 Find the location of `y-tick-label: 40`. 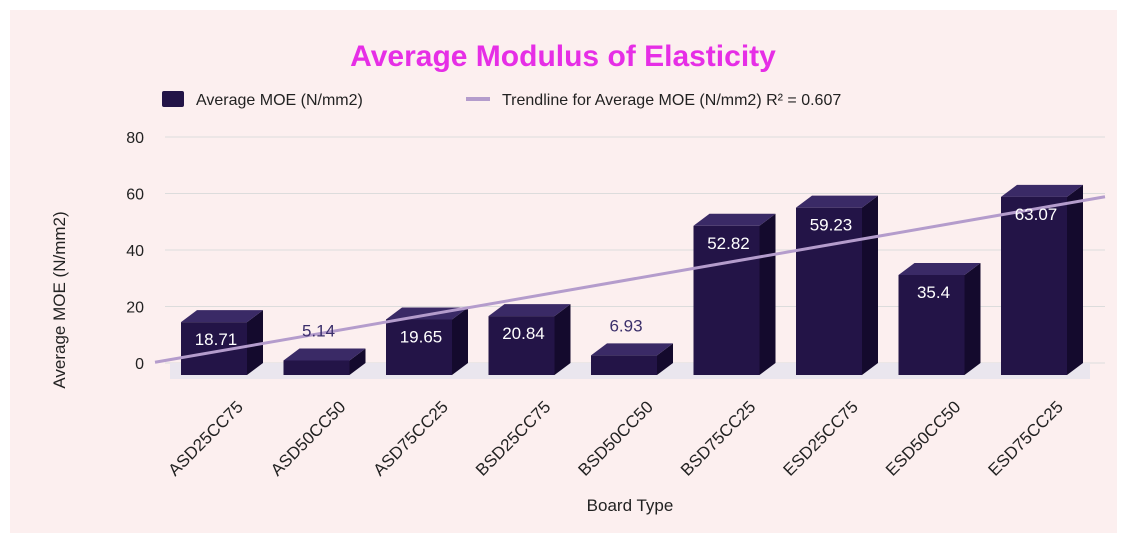

y-tick-label: 40 is located at coordinates (135, 251).